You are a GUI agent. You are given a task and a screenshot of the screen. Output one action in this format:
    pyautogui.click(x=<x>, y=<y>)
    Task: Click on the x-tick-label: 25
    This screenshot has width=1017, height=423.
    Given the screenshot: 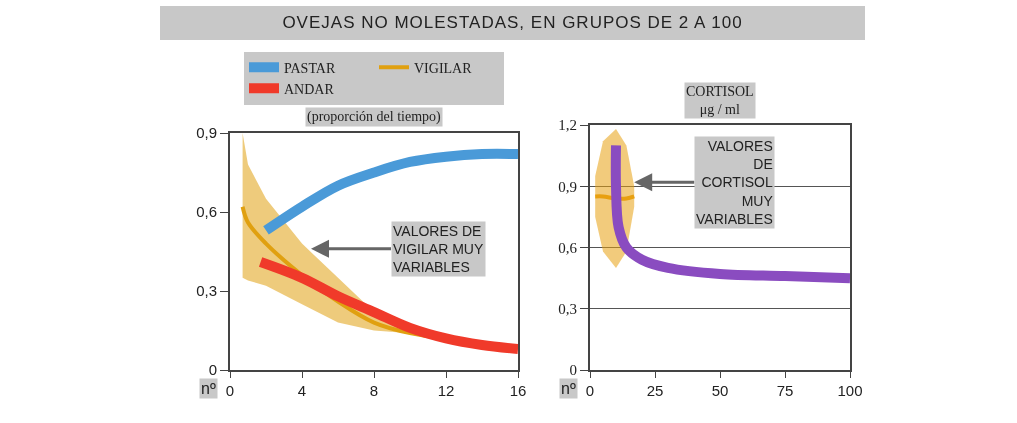 What is the action you would take?
    pyautogui.click(x=655, y=390)
    